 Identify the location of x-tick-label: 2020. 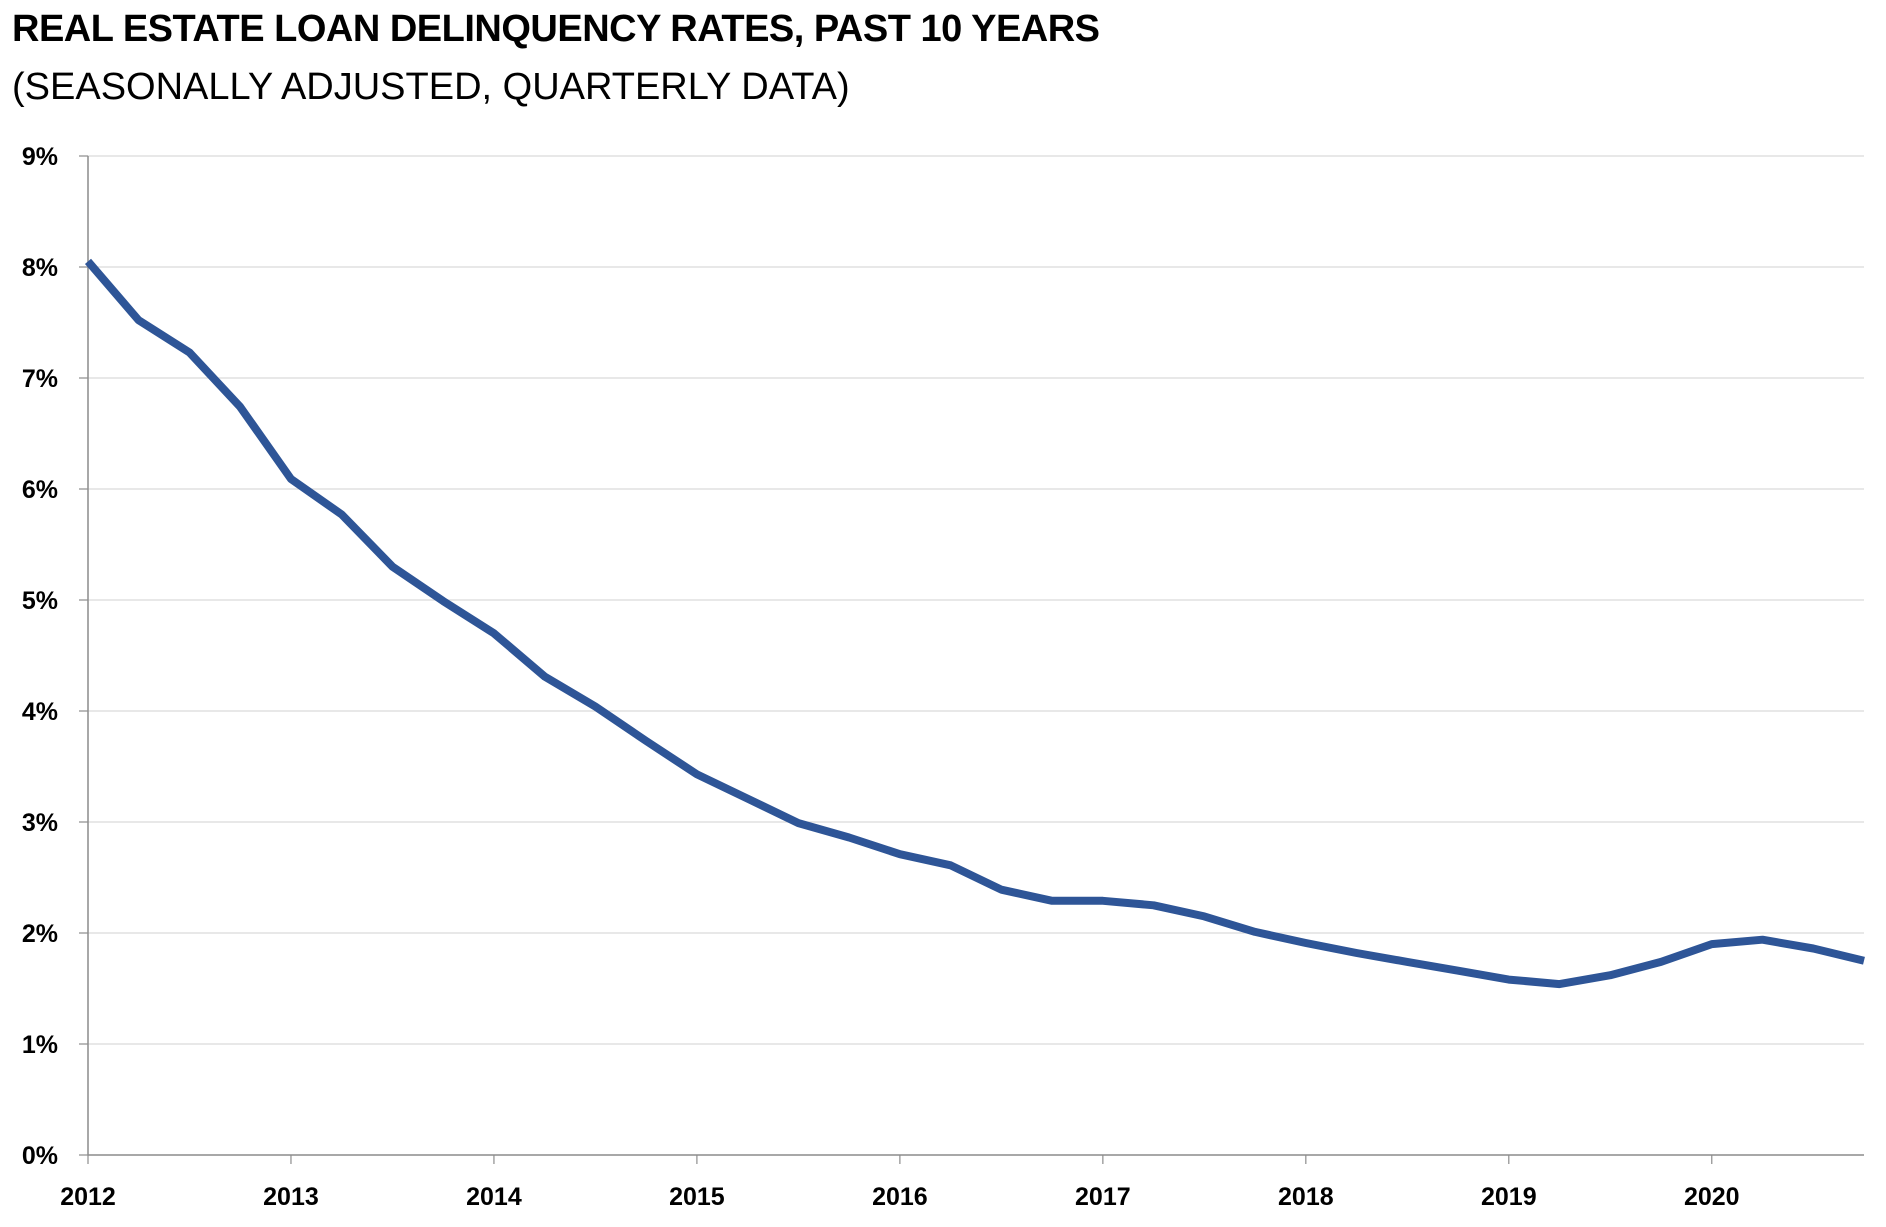
(1712, 1197).